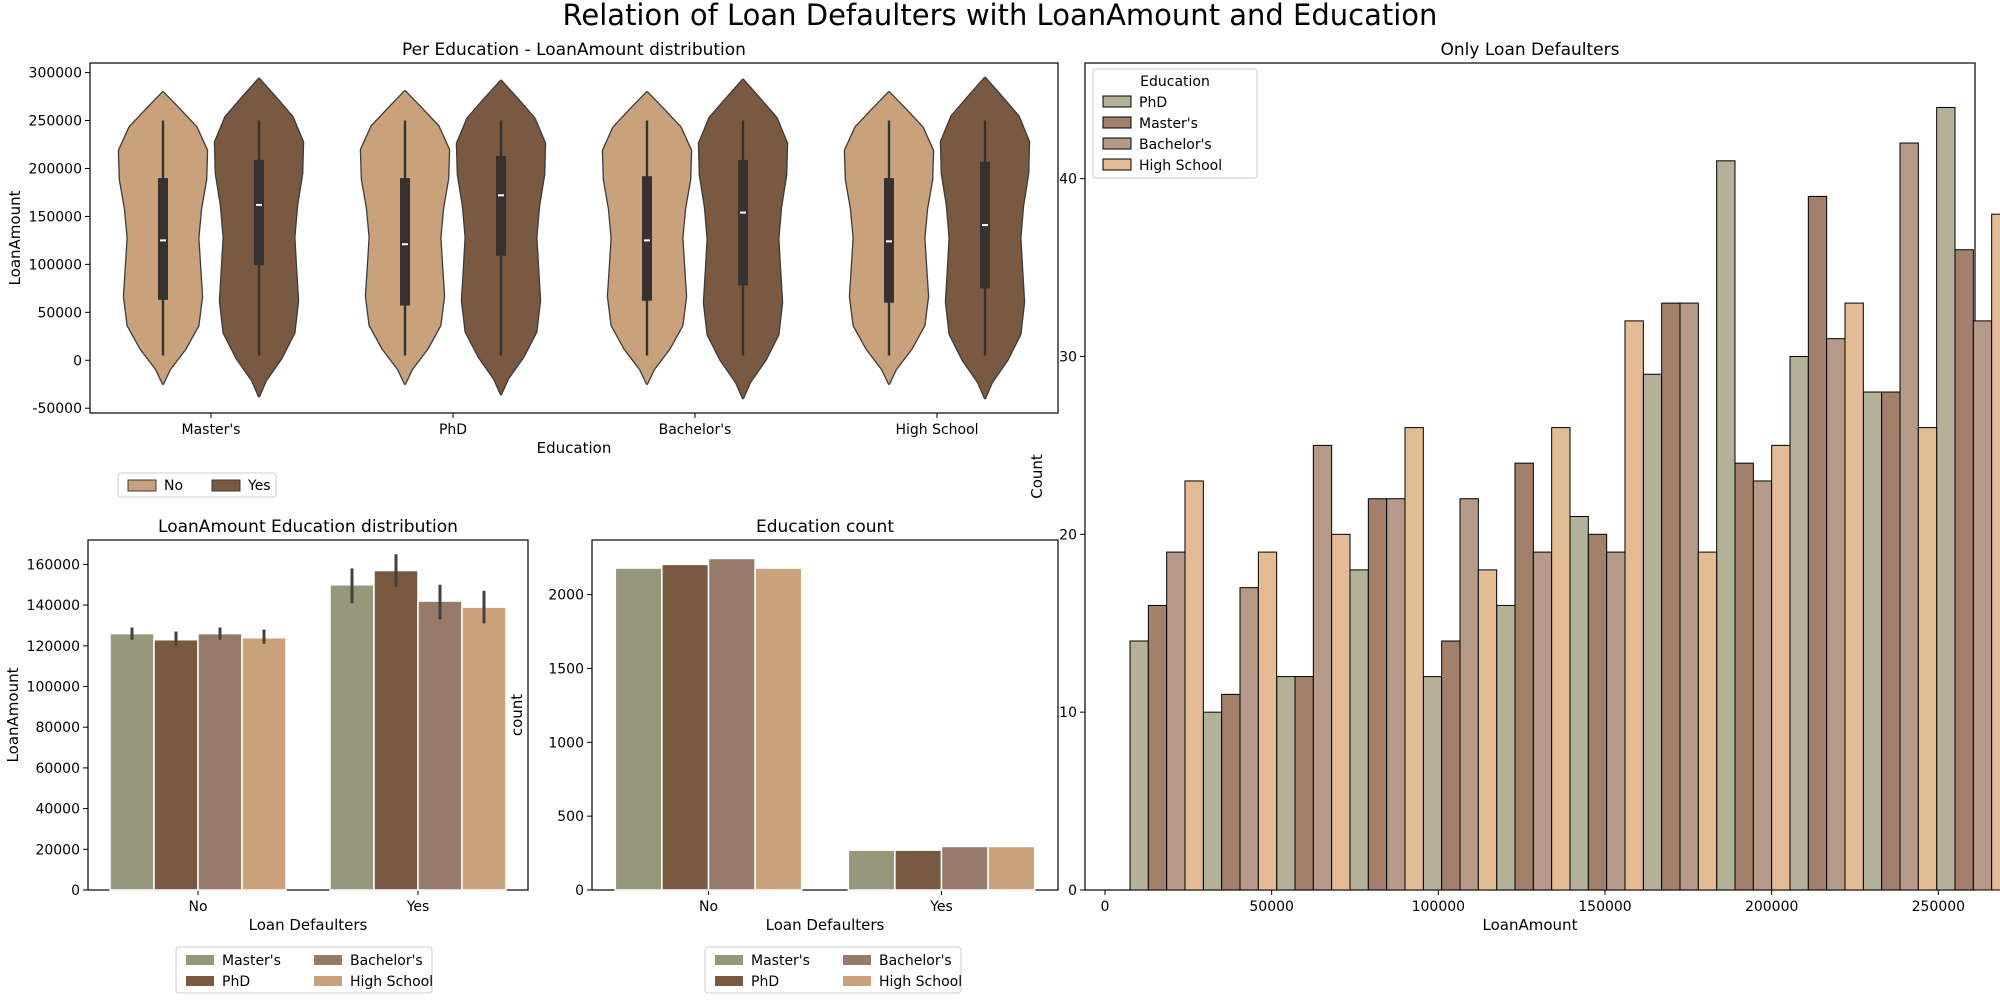  What do you see at coordinates (1117, 164) in the screenshot?
I see `hist-legend-swatch-high-school` at bounding box center [1117, 164].